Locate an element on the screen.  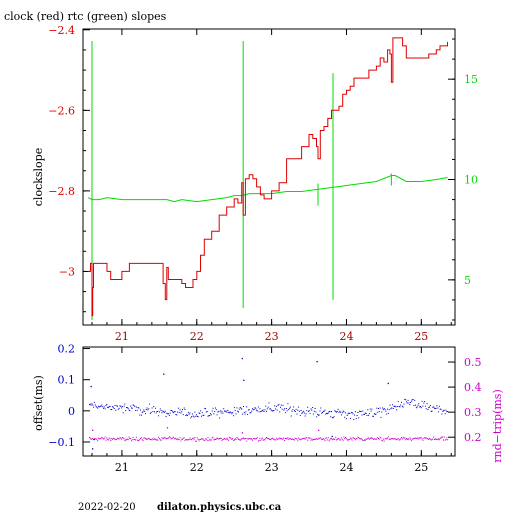
slope-y-tick-label: −2.6 is located at coordinates (61, 110).